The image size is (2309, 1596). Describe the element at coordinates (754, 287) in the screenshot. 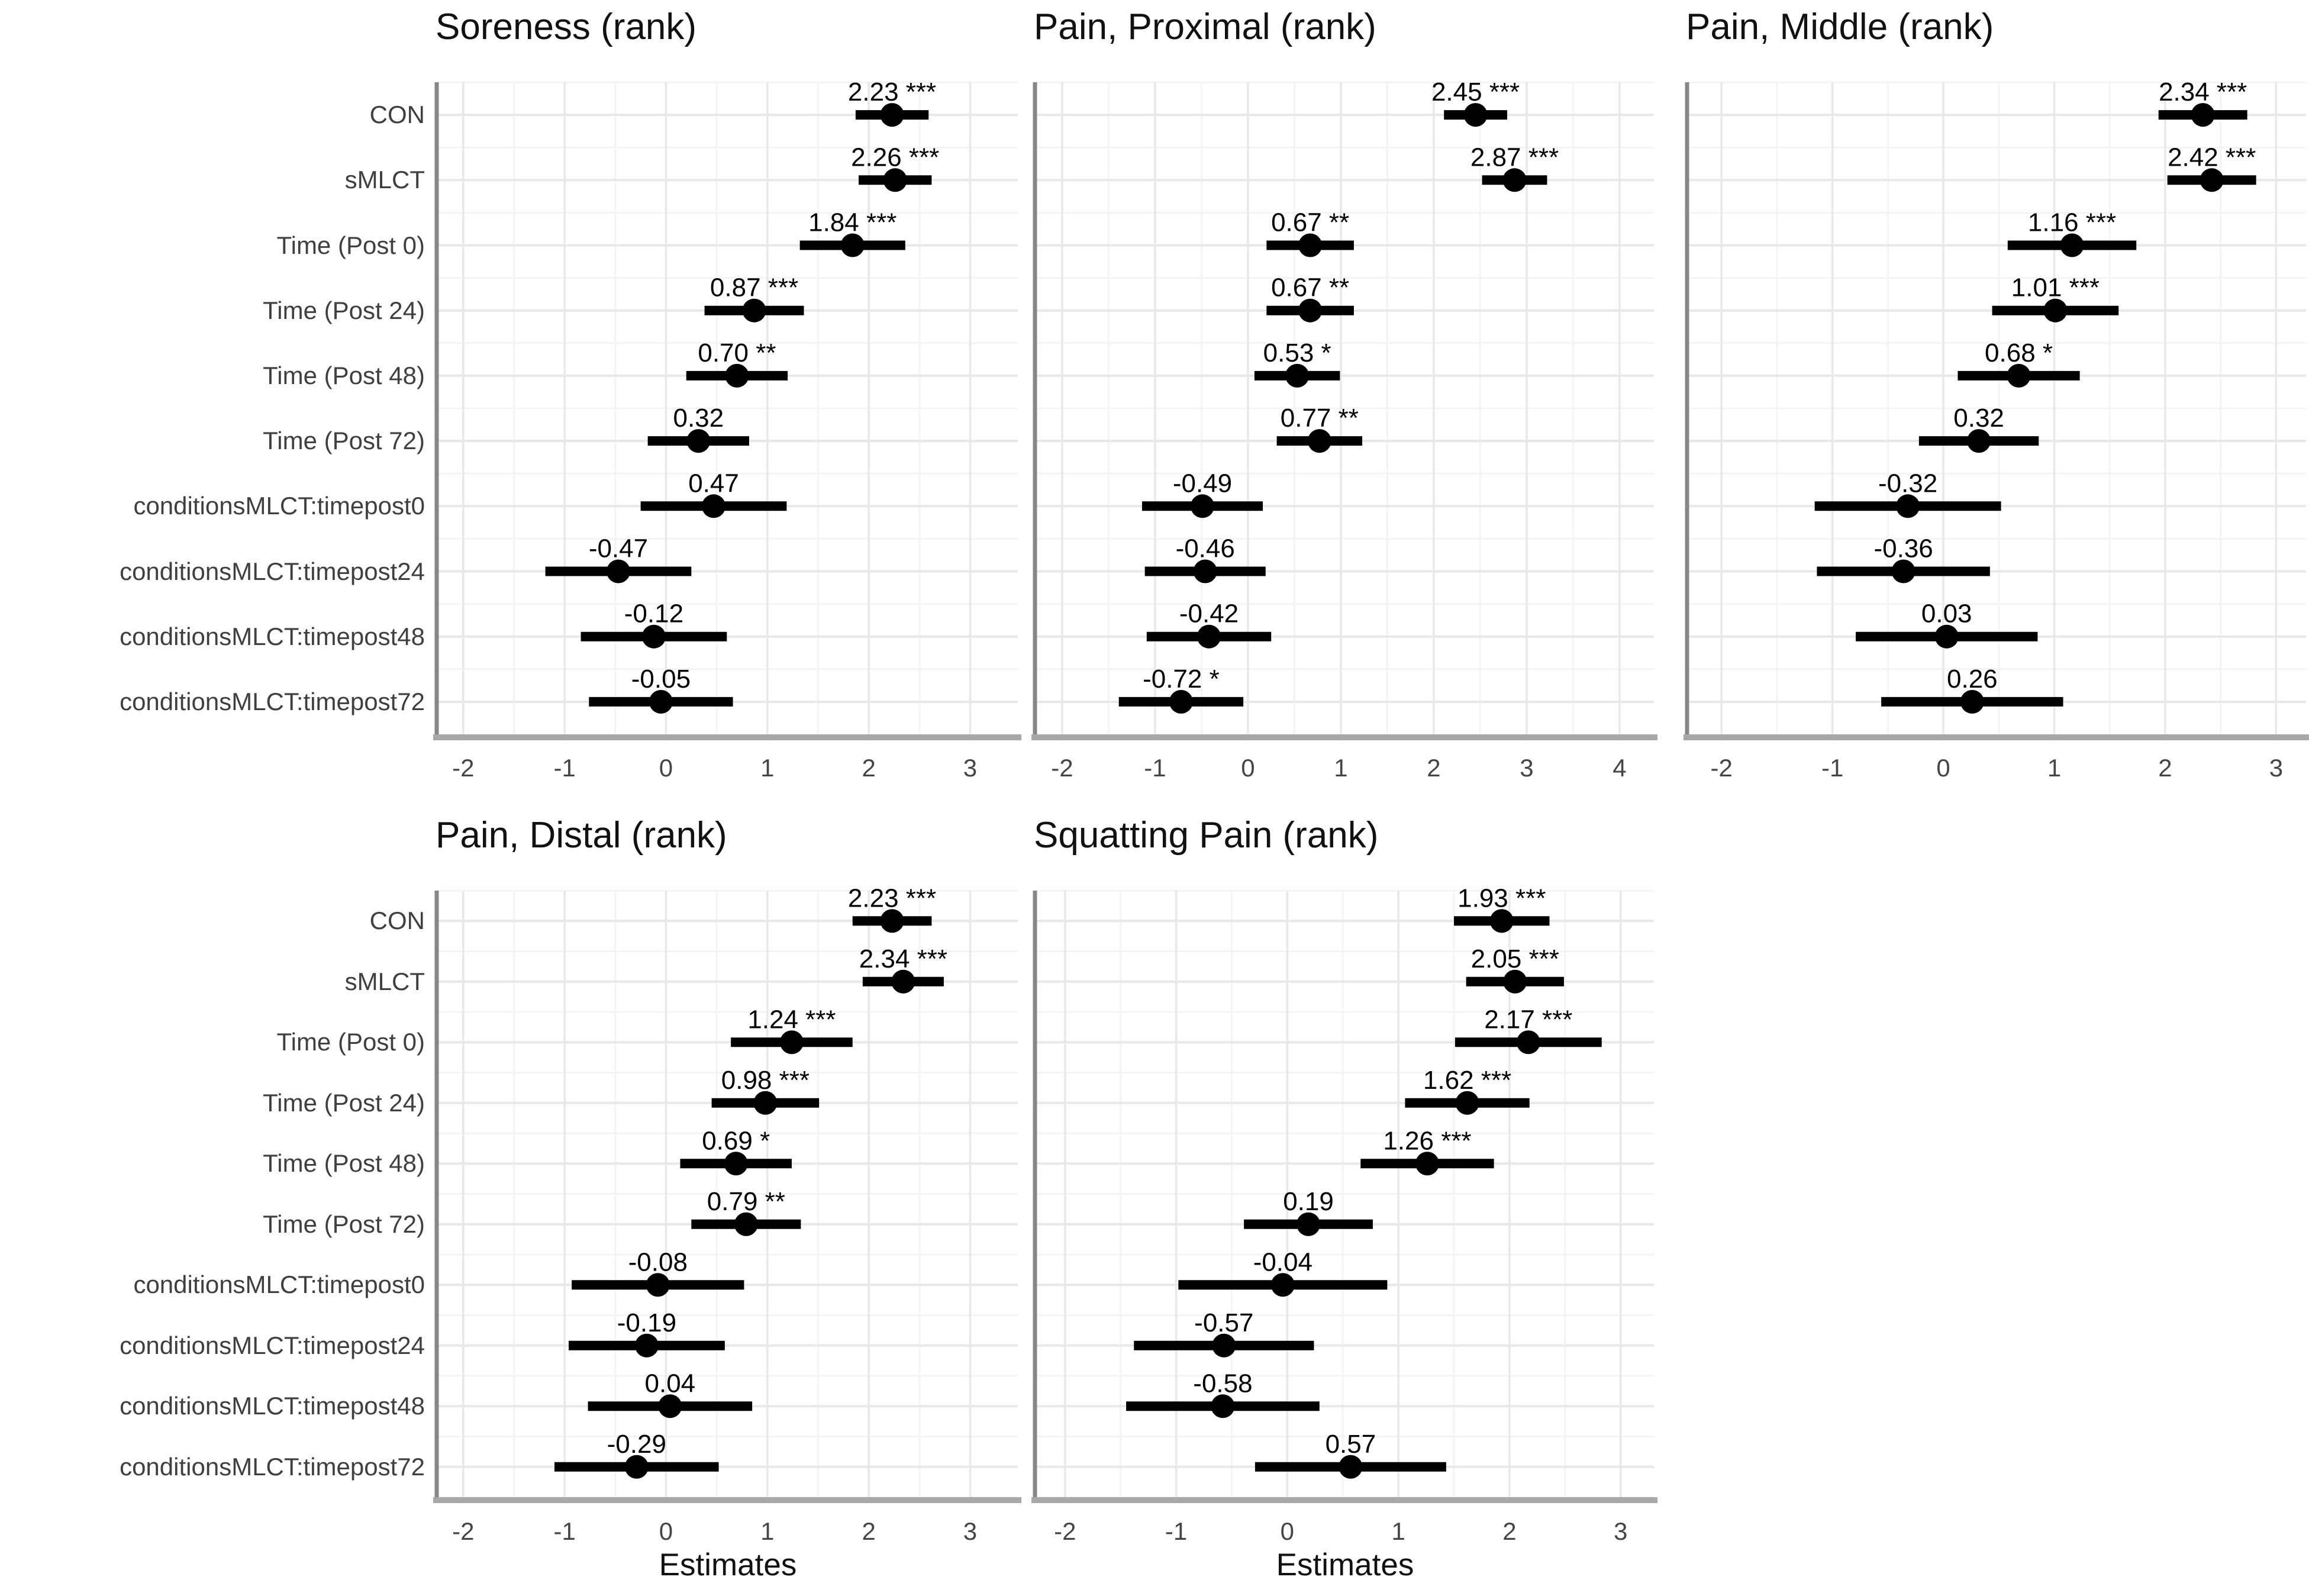

I see `estimate-label: 0.87 ***` at that location.